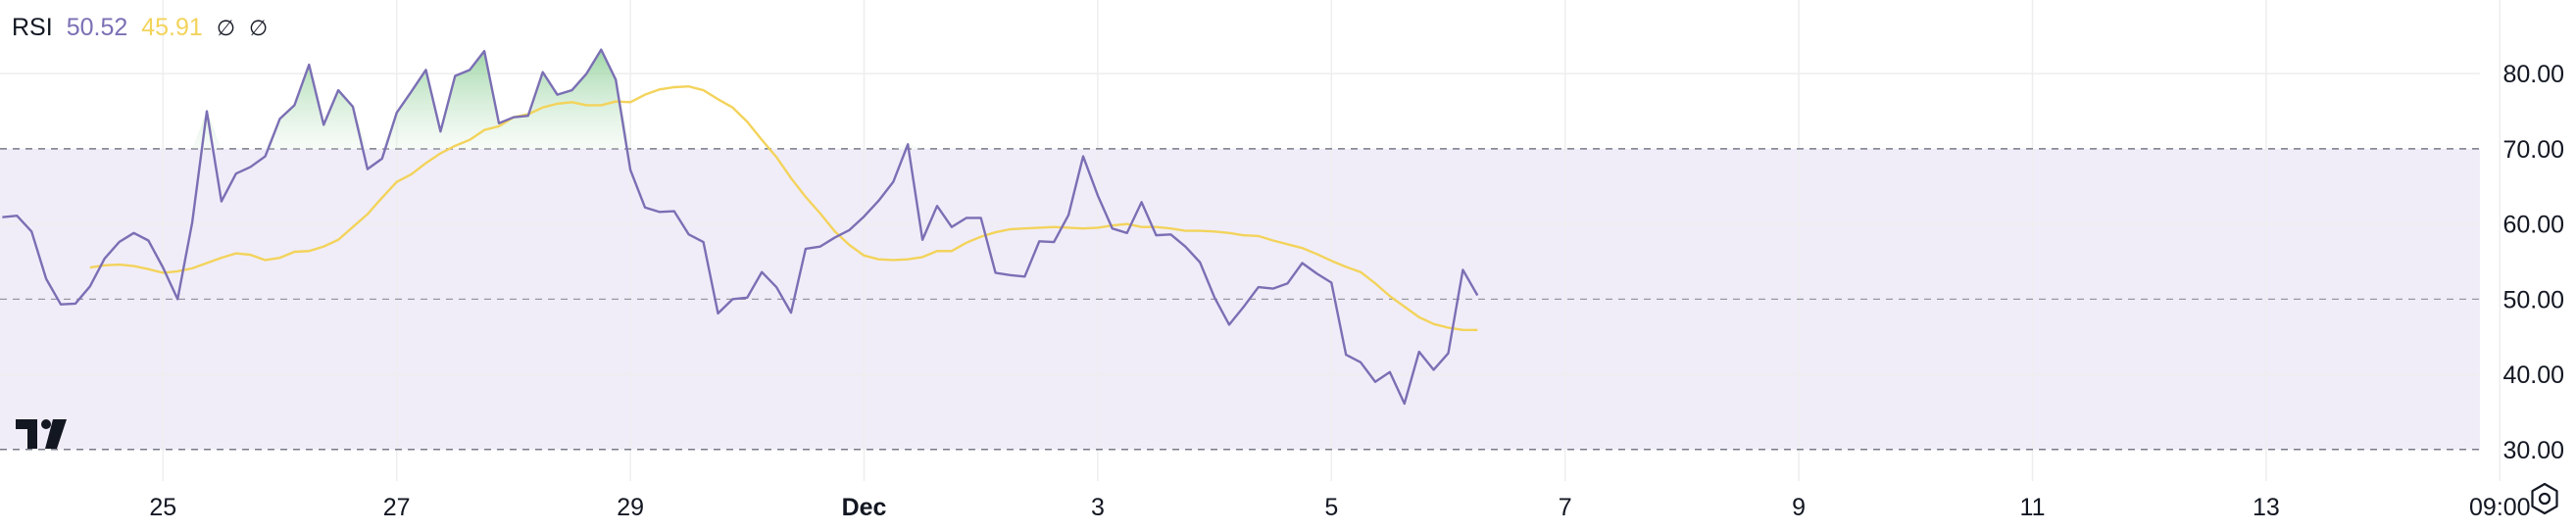 This screenshot has width=2576, height=531. I want to click on x-tick-label-09:00: 09:00, so click(2500, 507).